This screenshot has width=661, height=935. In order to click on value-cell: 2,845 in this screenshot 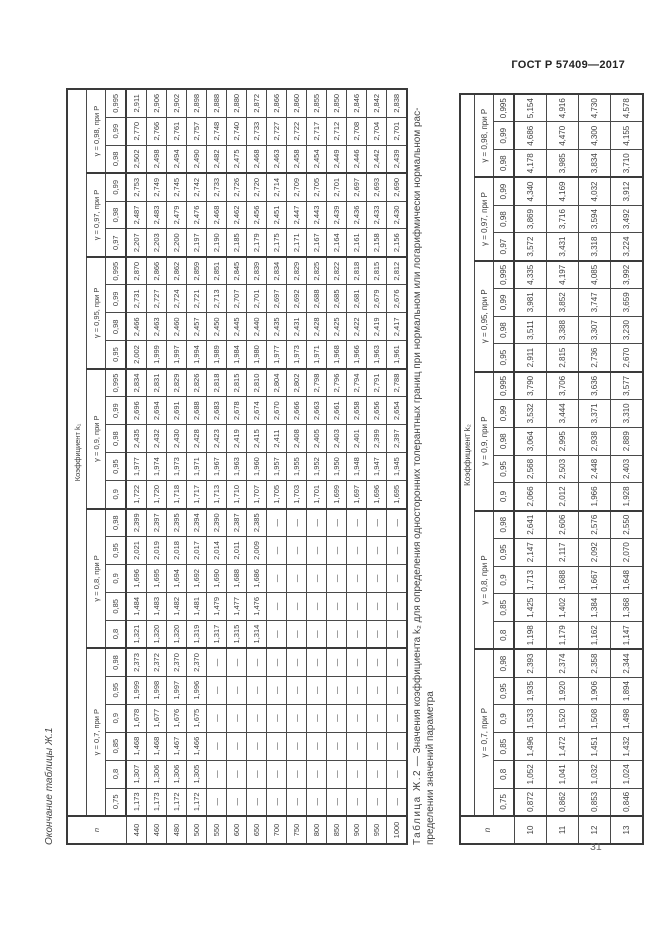, I will do `click(236, 270)`.